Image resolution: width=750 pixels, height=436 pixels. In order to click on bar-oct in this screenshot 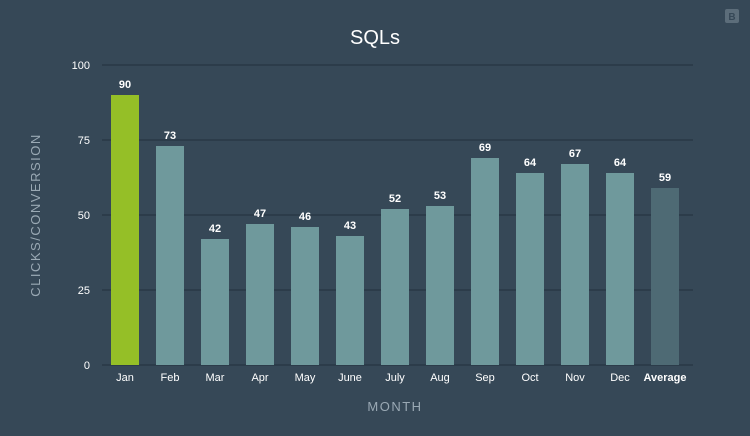, I will do `click(530, 269)`.